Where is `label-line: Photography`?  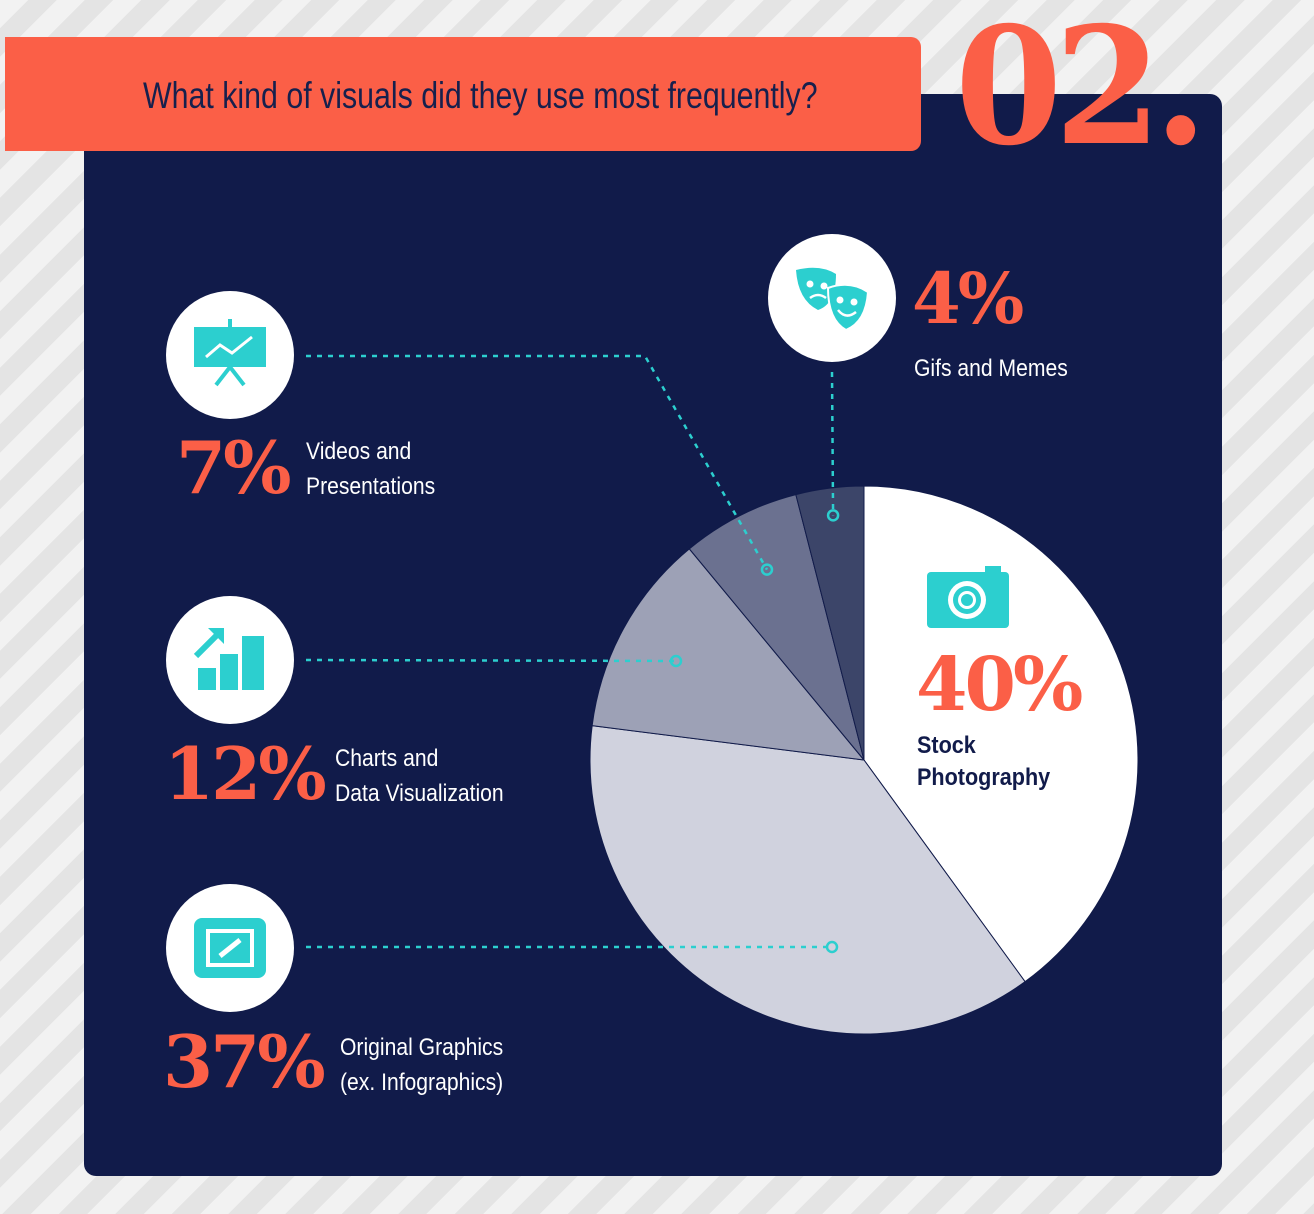 label-line: Photography is located at coordinates (984, 777).